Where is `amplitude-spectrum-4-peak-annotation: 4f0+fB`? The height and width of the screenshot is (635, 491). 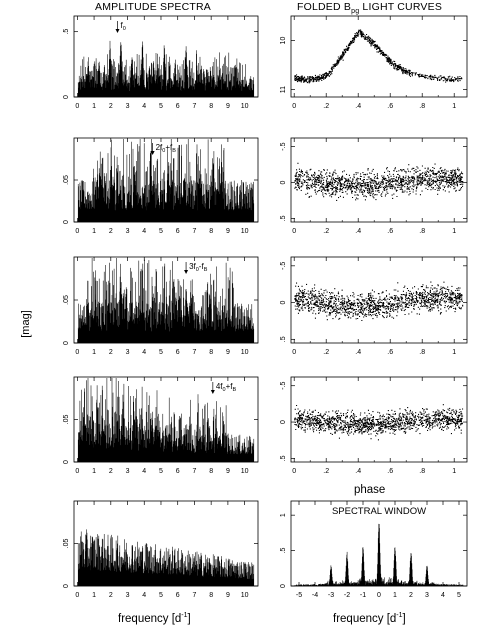
amplitude-spectrum-4-peak-annotation: 4f0+fB is located at coordinates (226, 387).